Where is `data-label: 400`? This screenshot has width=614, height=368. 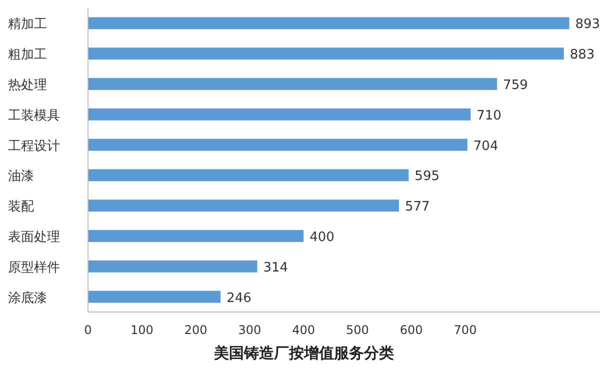 data-label: 400 is located at coordinates (322, 237).